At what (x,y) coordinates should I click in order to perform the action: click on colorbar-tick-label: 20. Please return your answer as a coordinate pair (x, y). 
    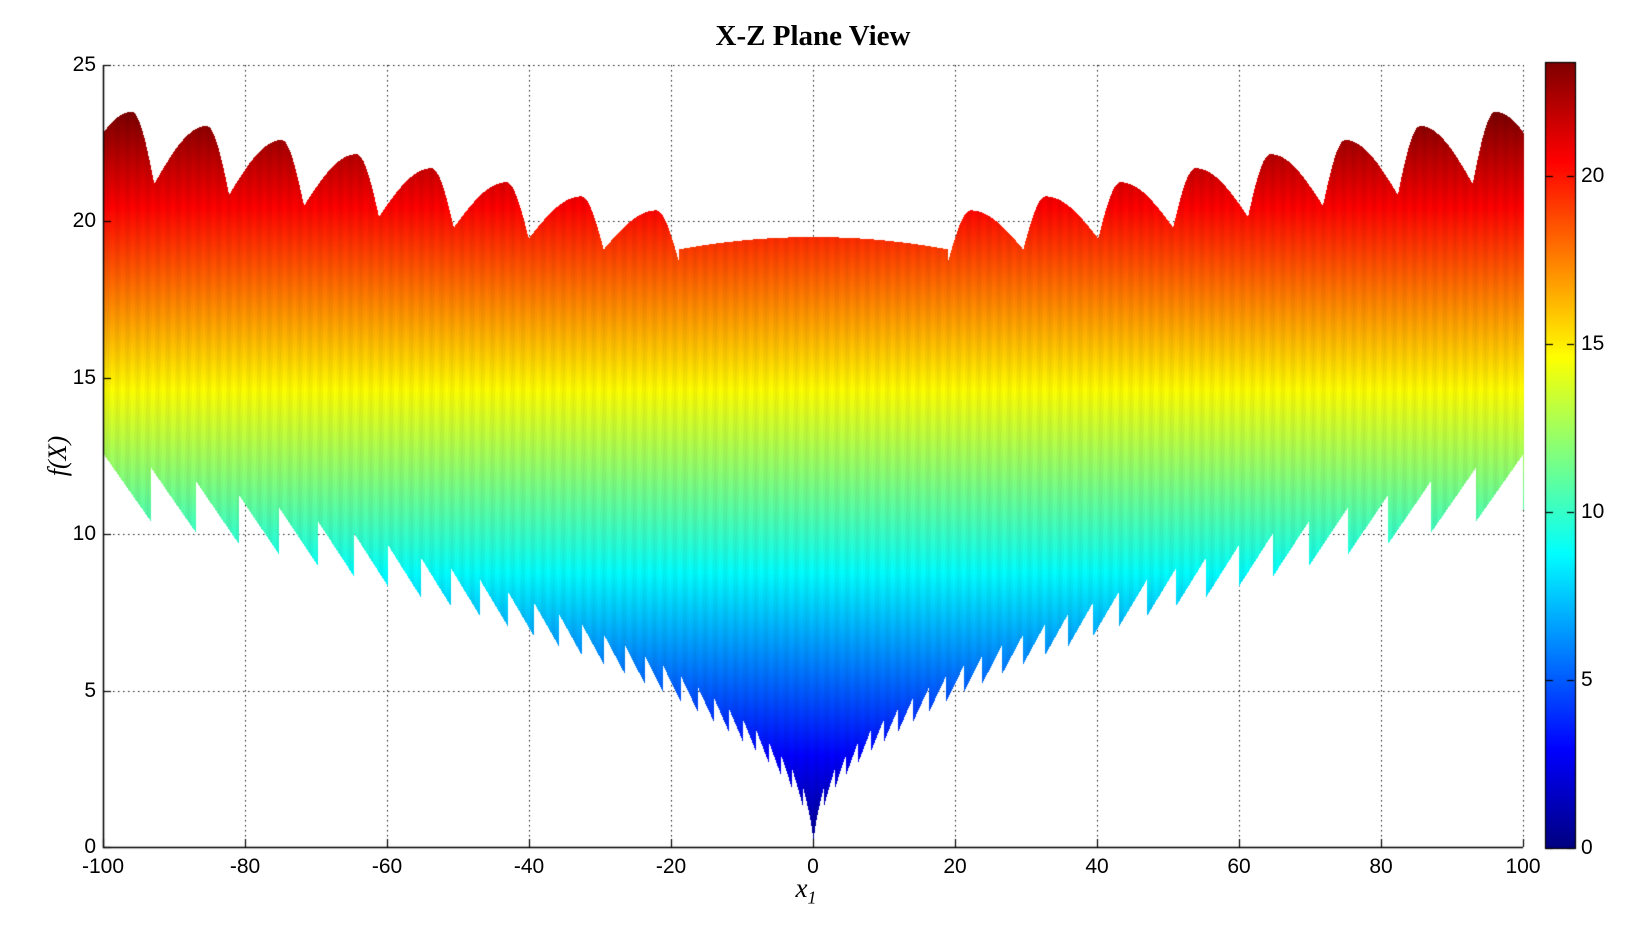
    Looking at the image, I should click on (1593, 176).